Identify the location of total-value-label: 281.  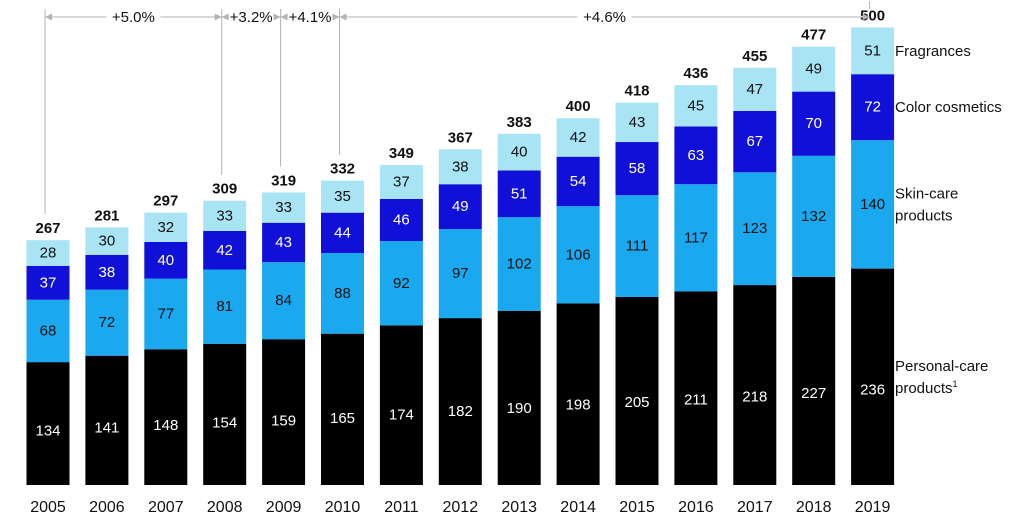
(106, 215).